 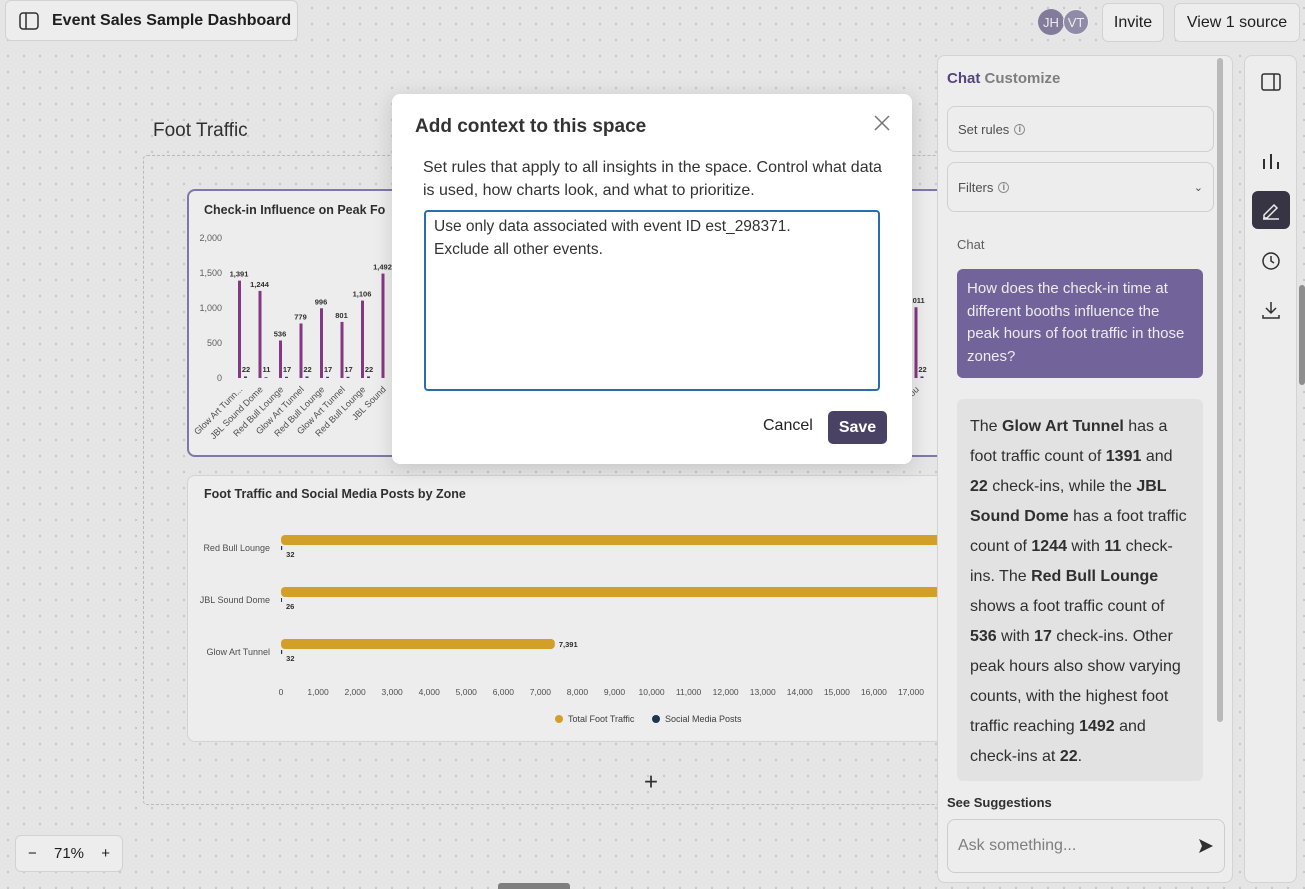 I want to click on x-tick-label: 10,000, so click(x=652, y=692).